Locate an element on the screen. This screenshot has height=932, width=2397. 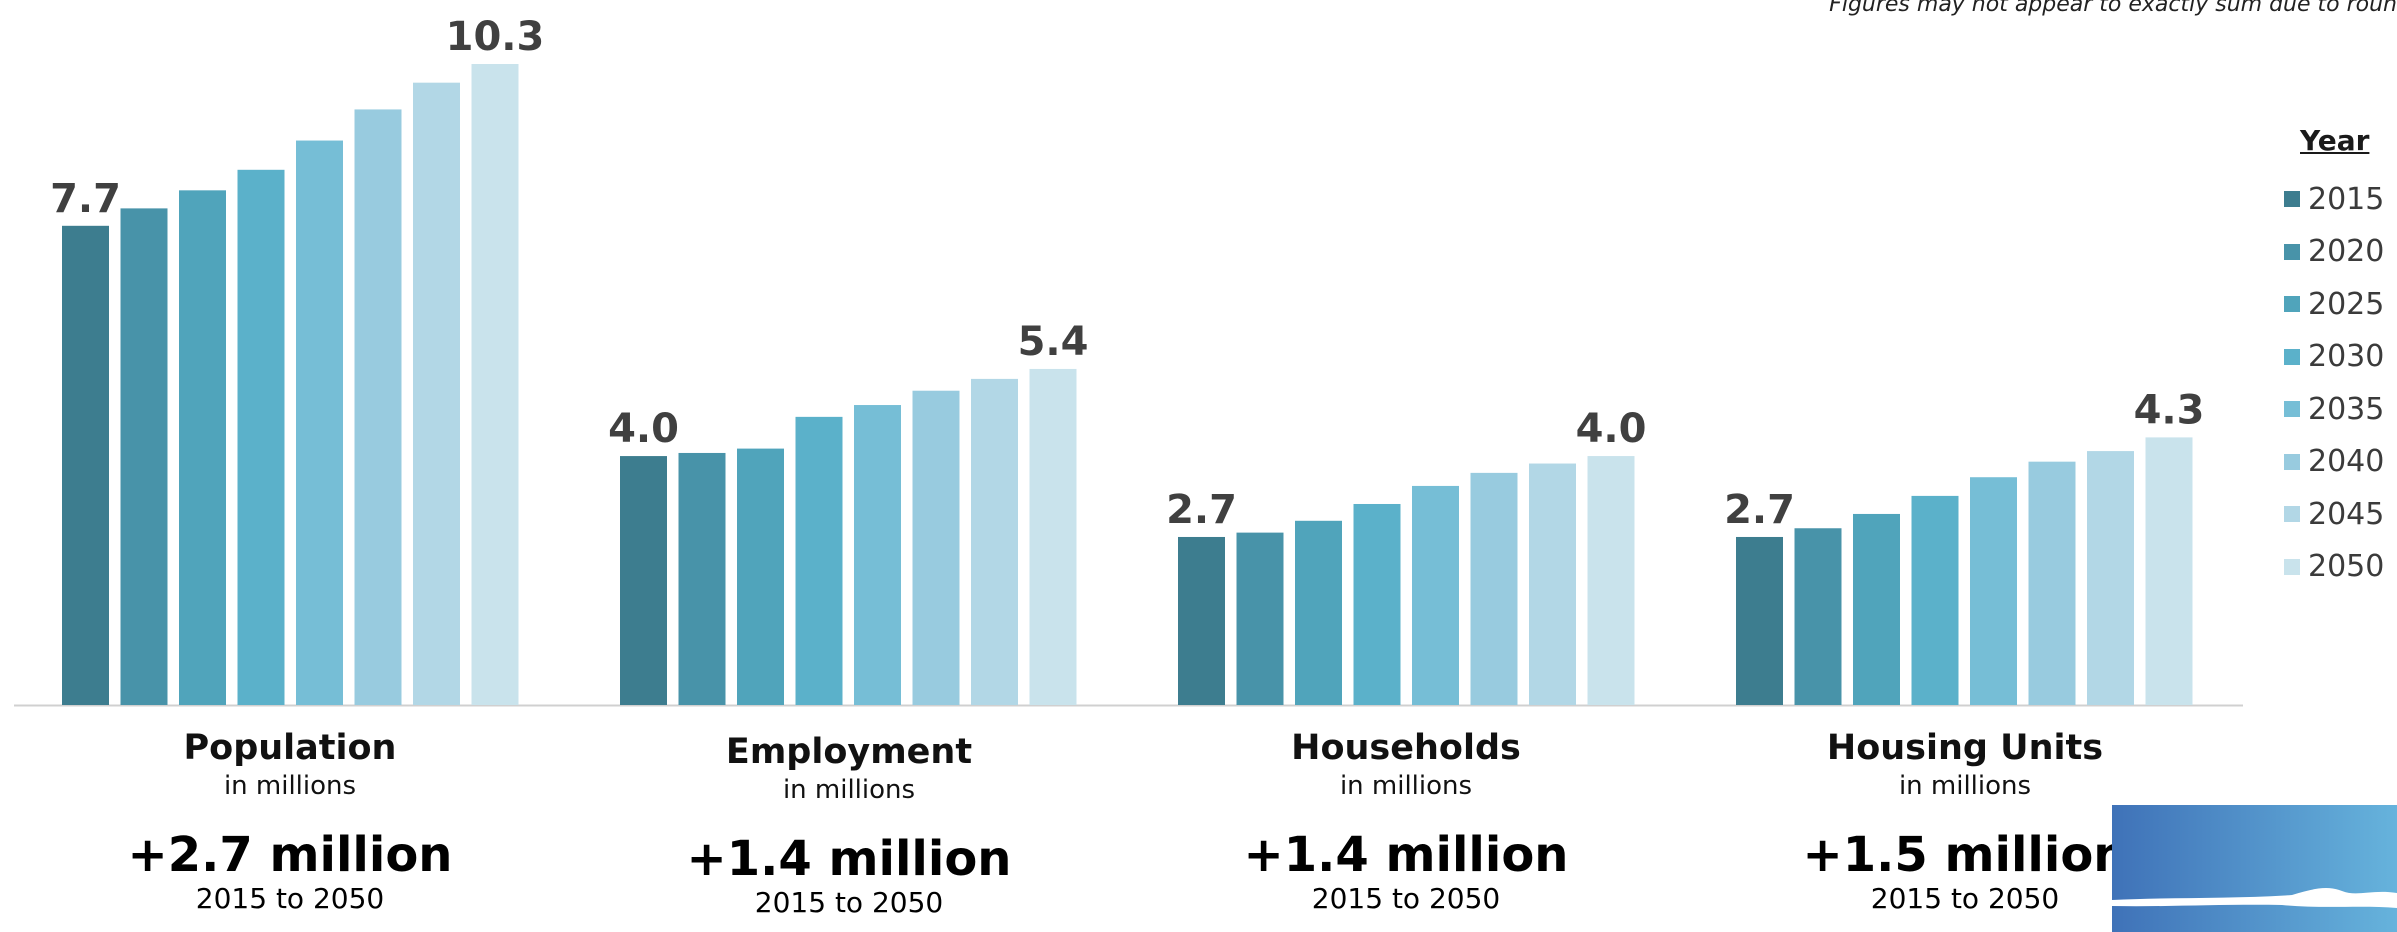
bar-households-2045 is located at coordinates (1552, 584).